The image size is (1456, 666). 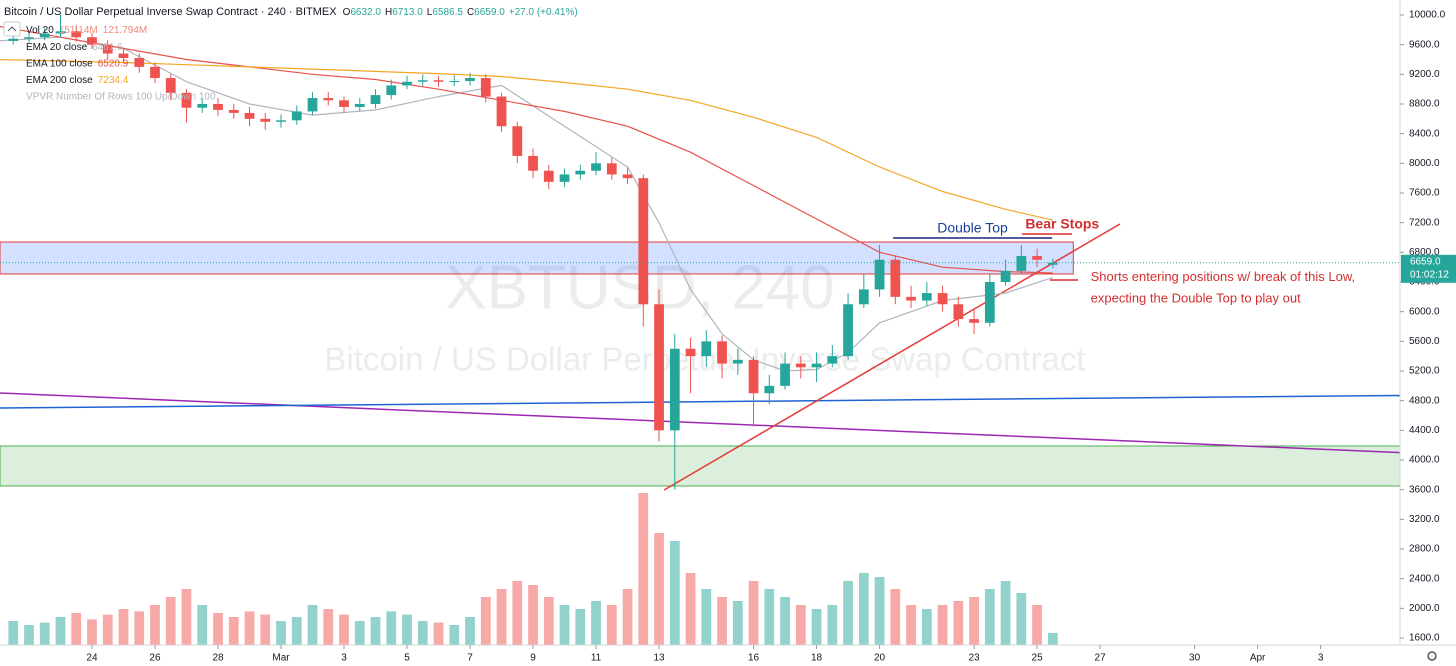 I want to click on y-tick-label: 7200.0, so click(x=1424, y=222).